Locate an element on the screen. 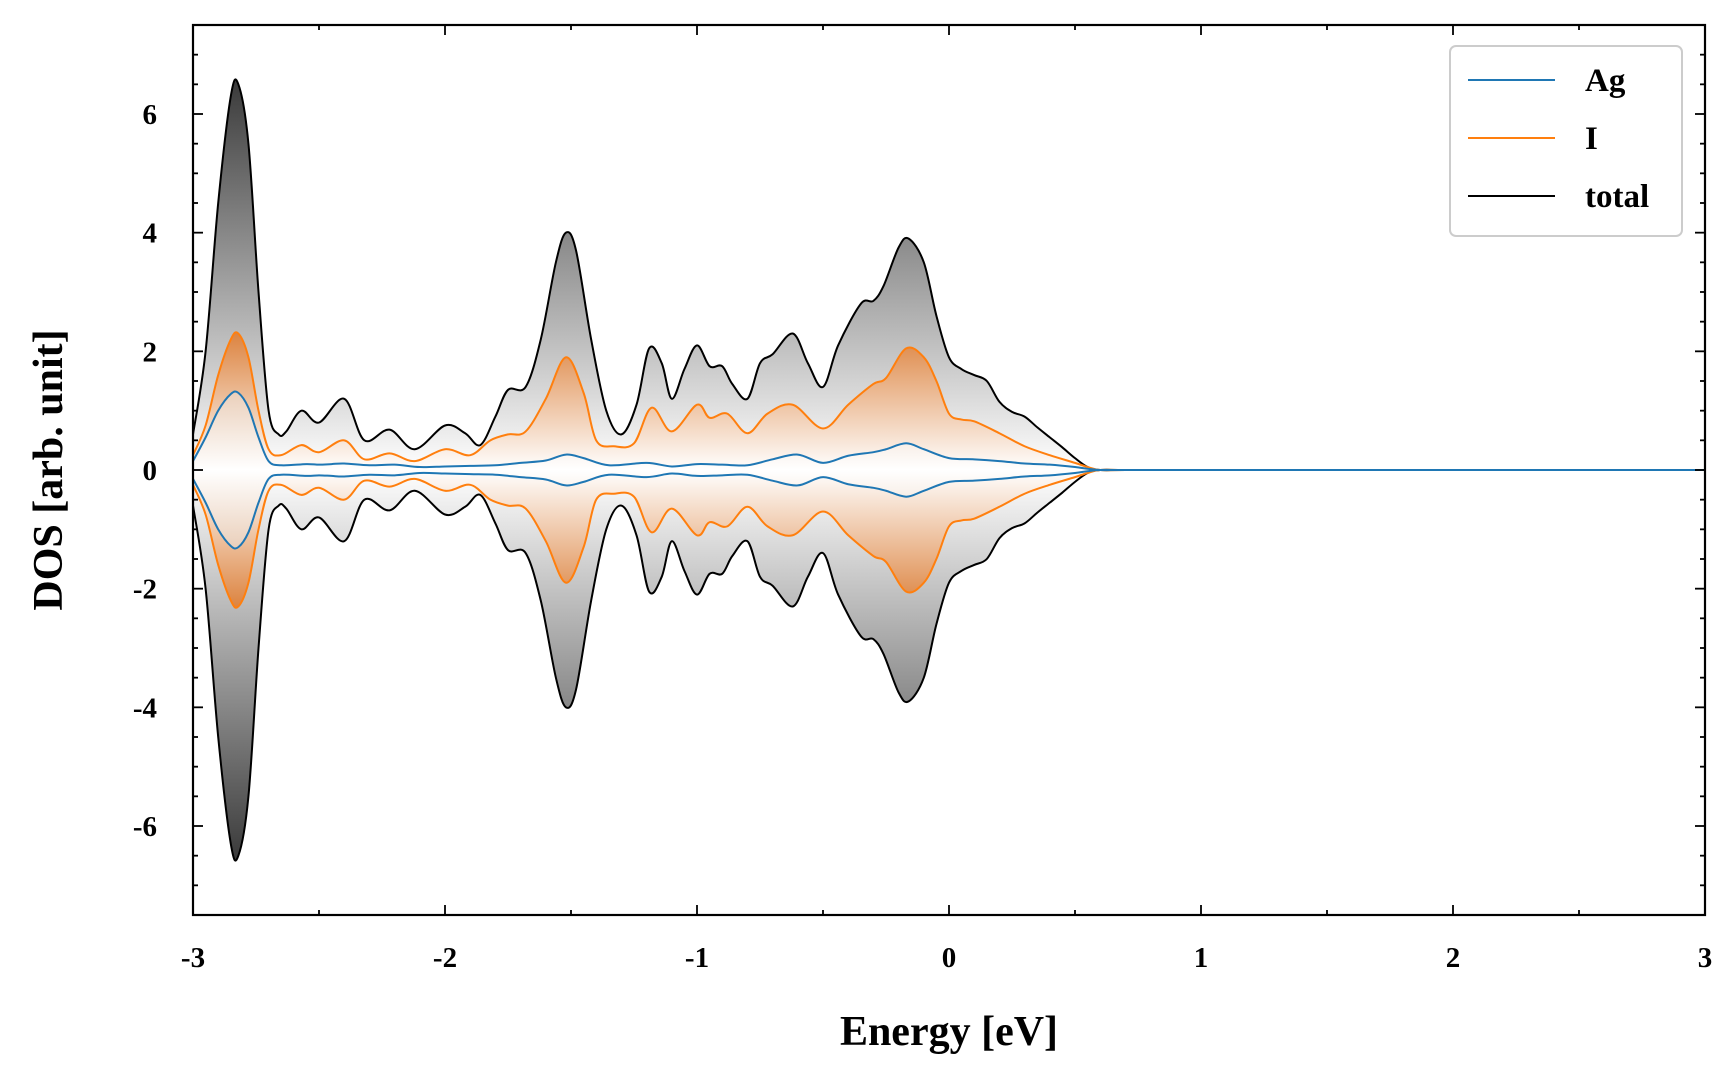  x-axis-label: Energy [eV] is located at coordinates (949, 1032).